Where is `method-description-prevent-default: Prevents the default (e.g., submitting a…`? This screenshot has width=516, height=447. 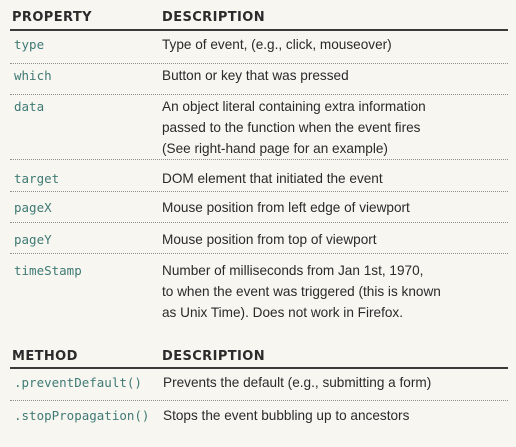 method-description-prevent-default: Prevents the default (e.g., submitting a… is located at coordinates (297, 382).